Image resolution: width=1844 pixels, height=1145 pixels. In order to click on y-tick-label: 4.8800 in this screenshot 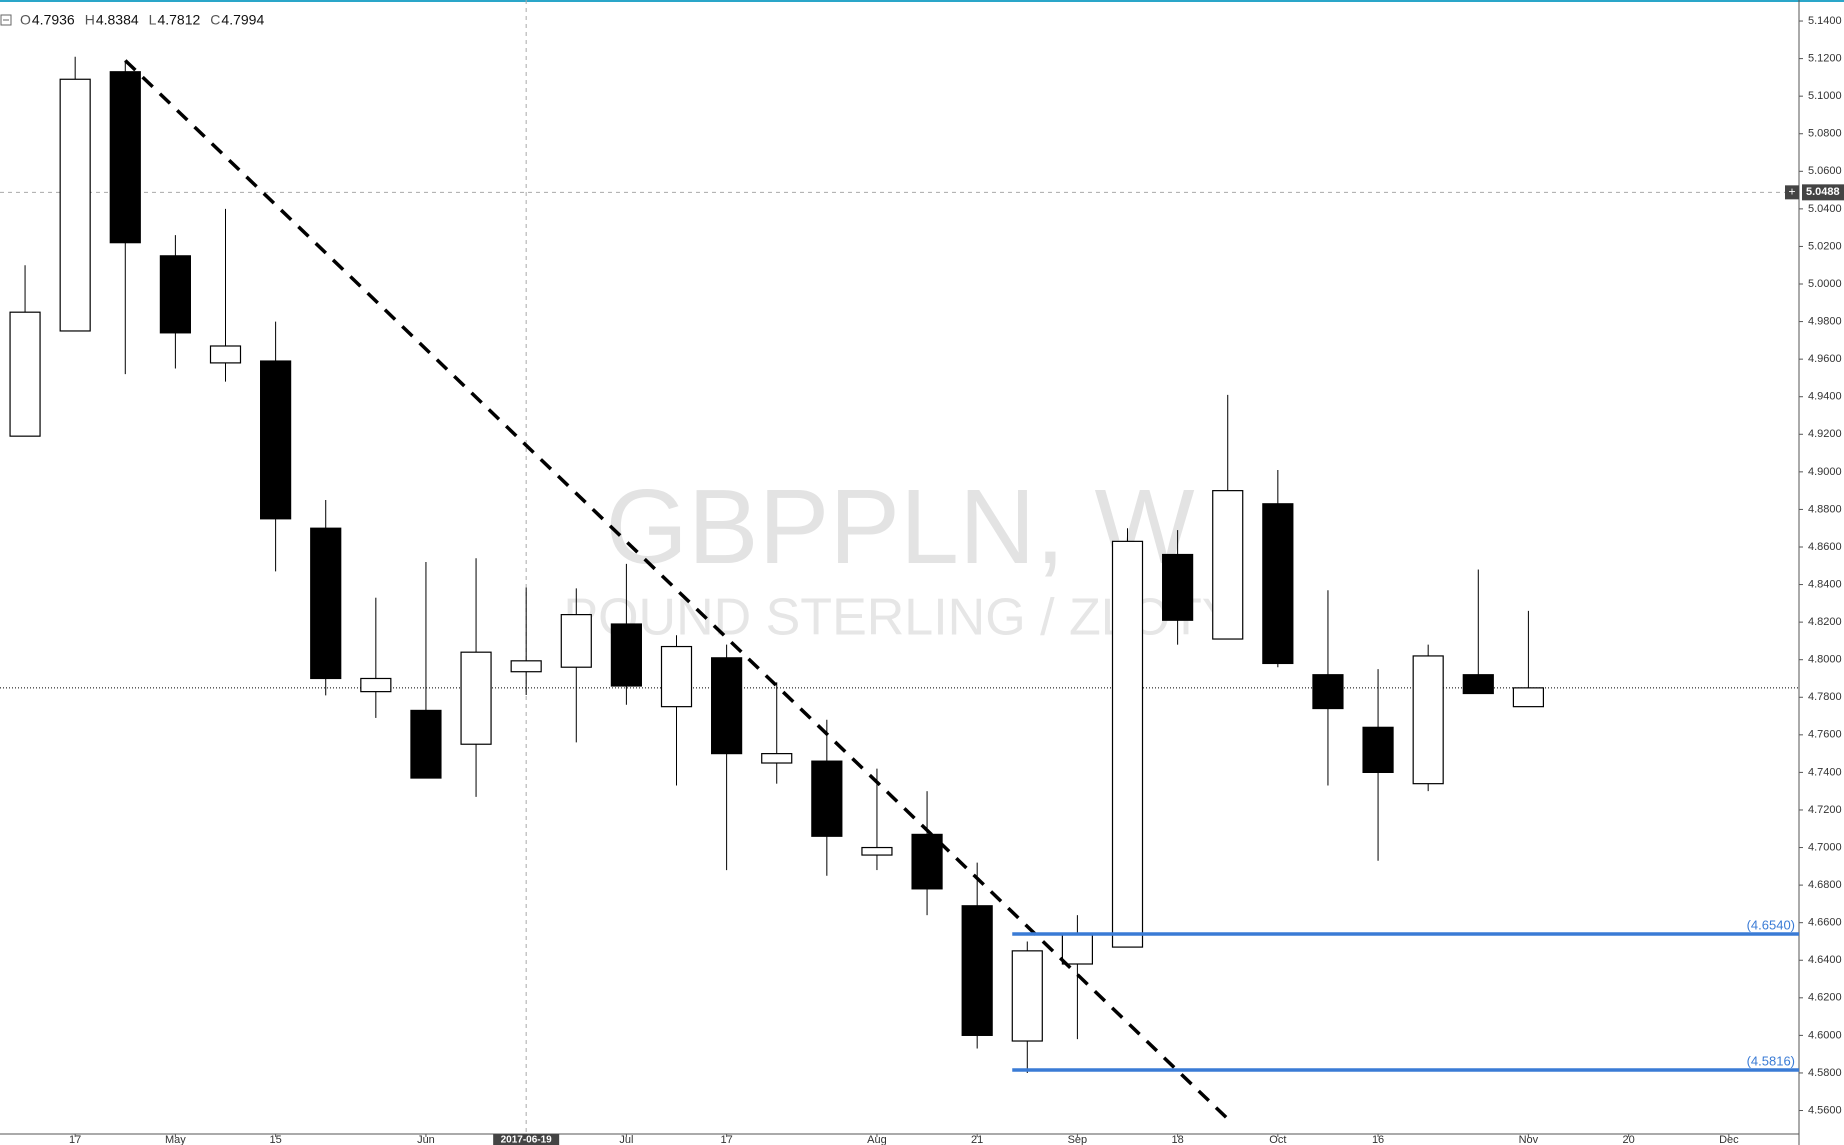, I will do `click(1825, 509)`.